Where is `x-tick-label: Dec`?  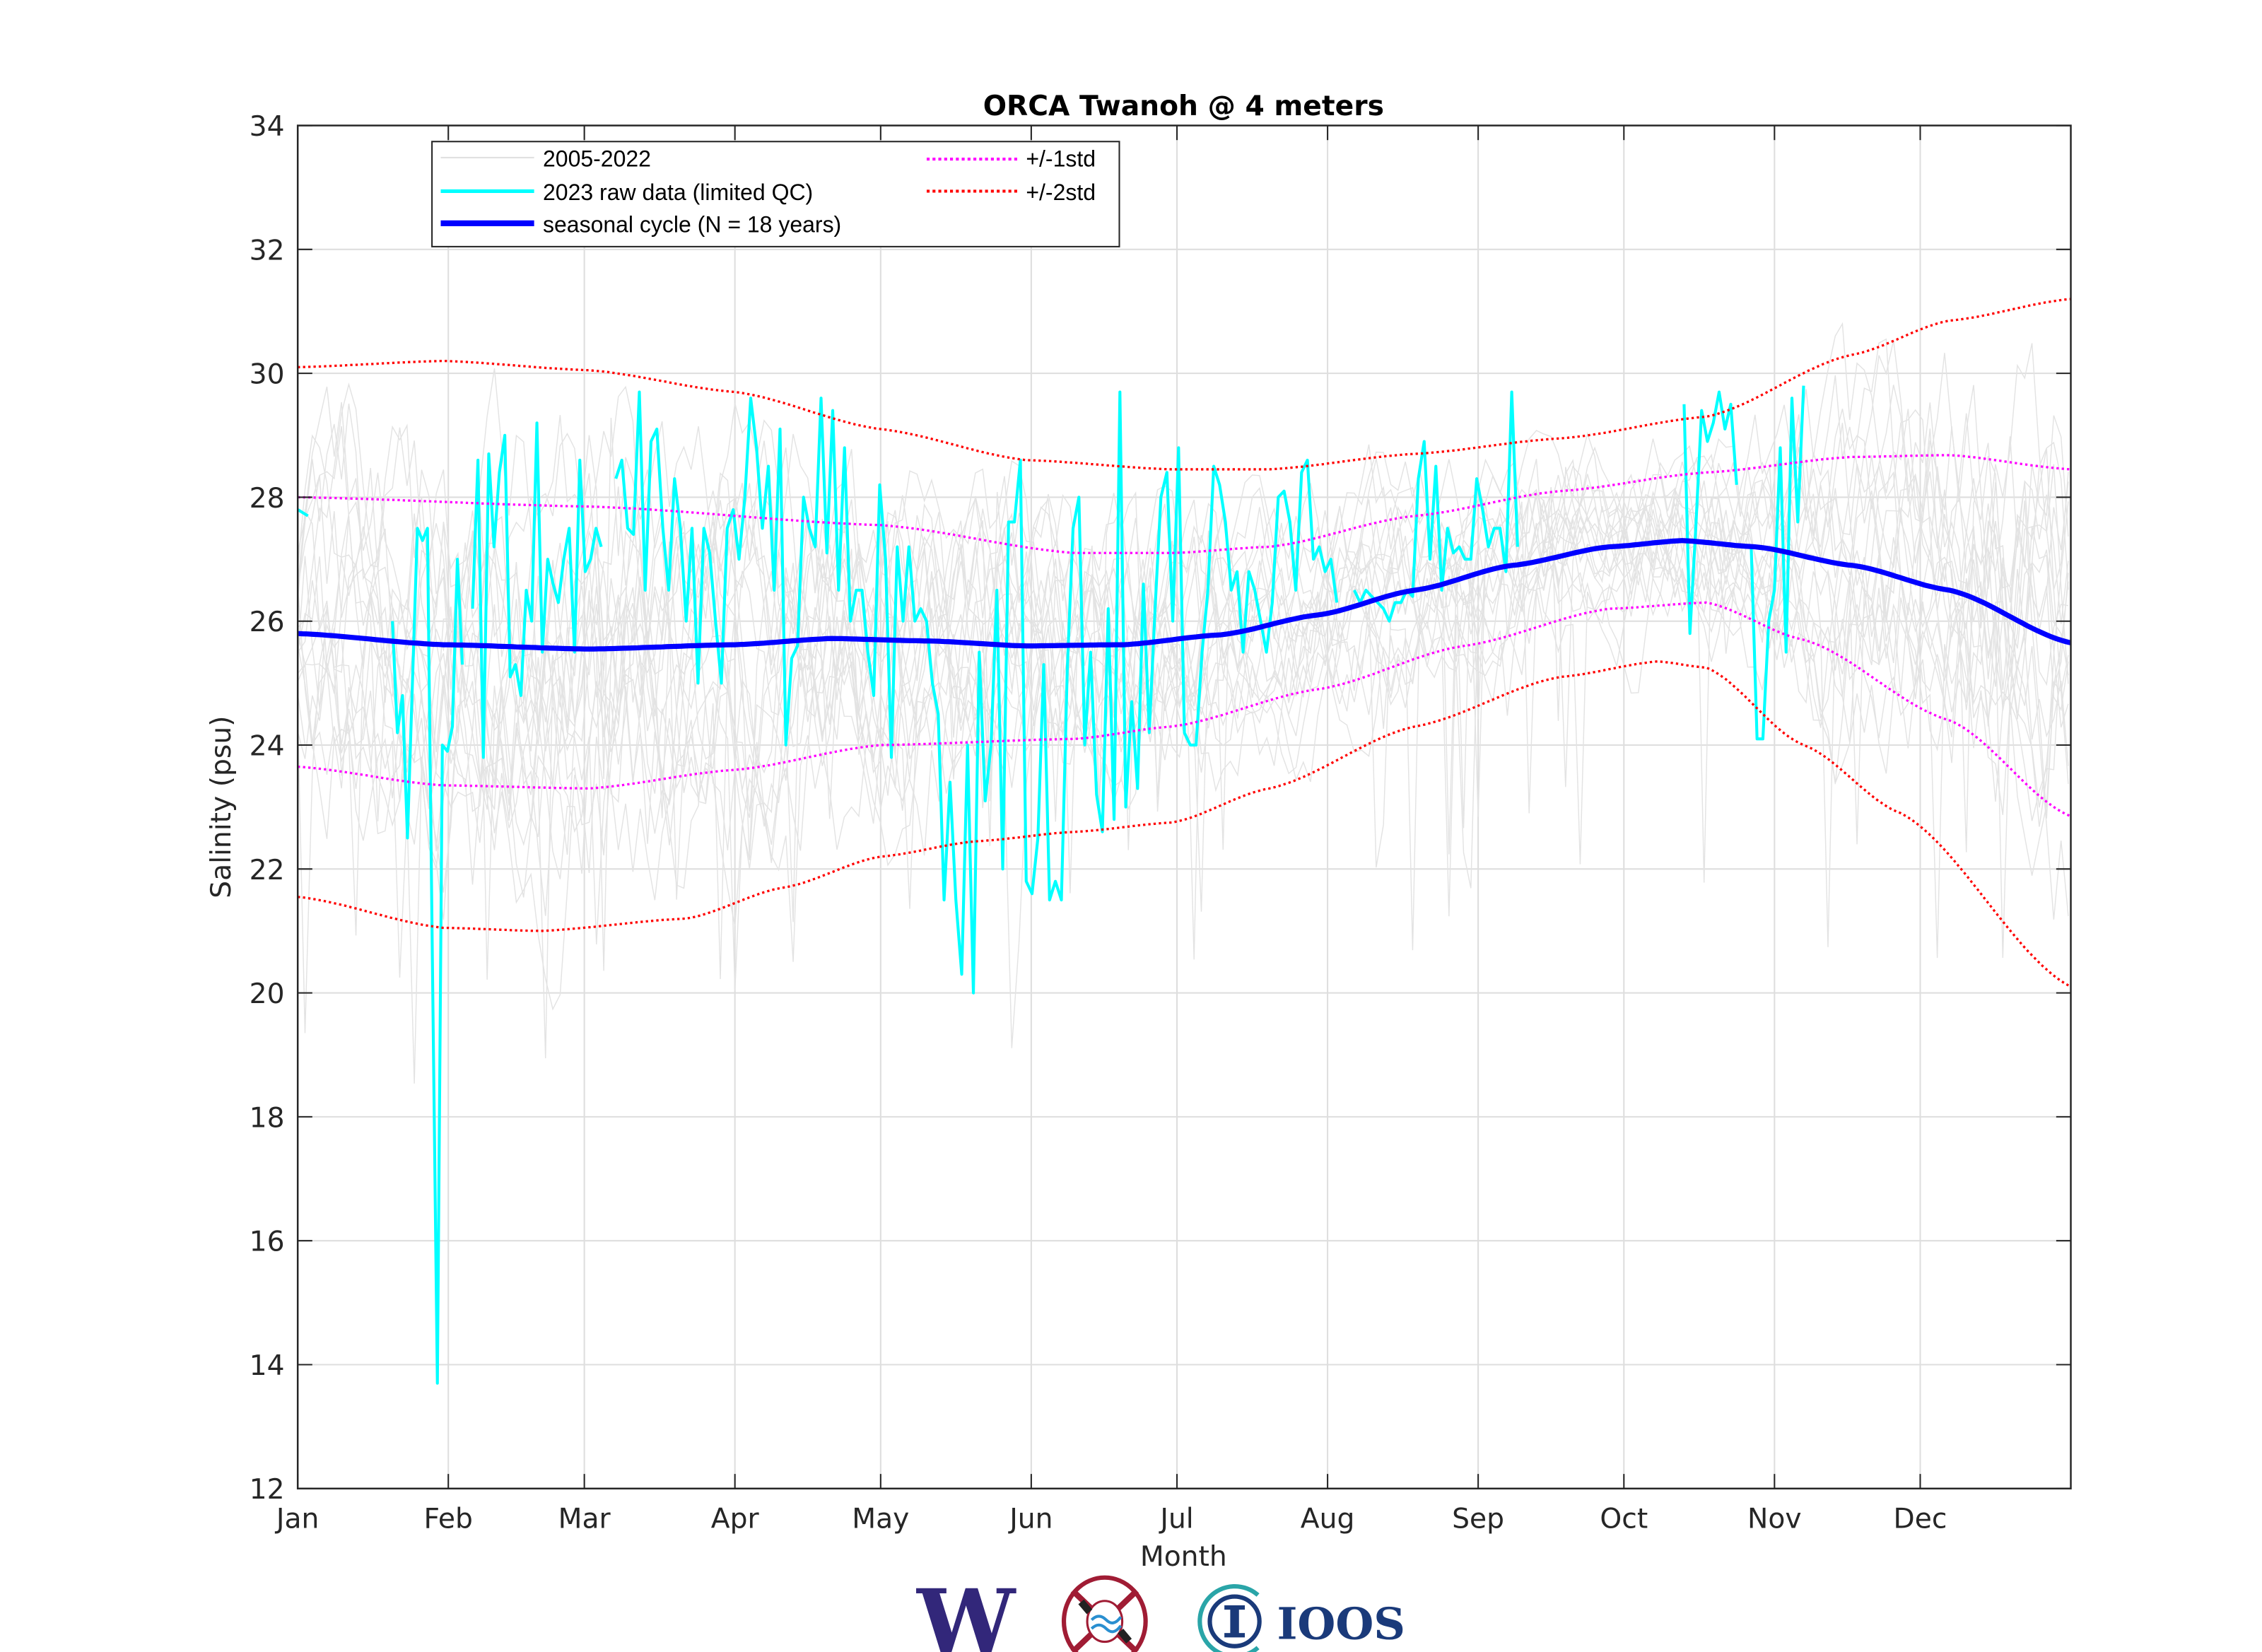
x-tick-label: Dec is located at coordinates (1921, 1519).